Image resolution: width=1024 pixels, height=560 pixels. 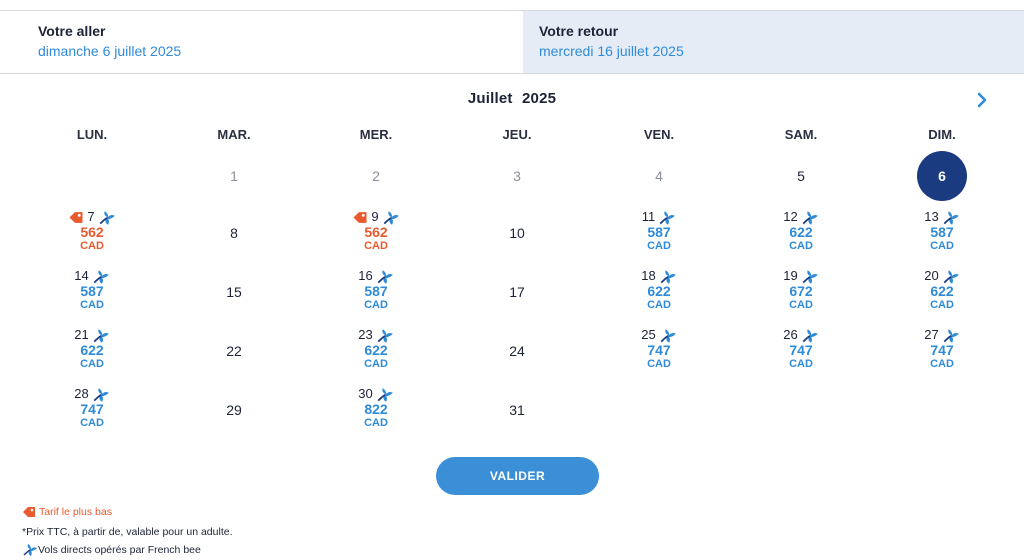 What do you see at coordinates (234, 415) in the screenshot?
I see `calendar-day: 29` at bounding box center [234, 415].